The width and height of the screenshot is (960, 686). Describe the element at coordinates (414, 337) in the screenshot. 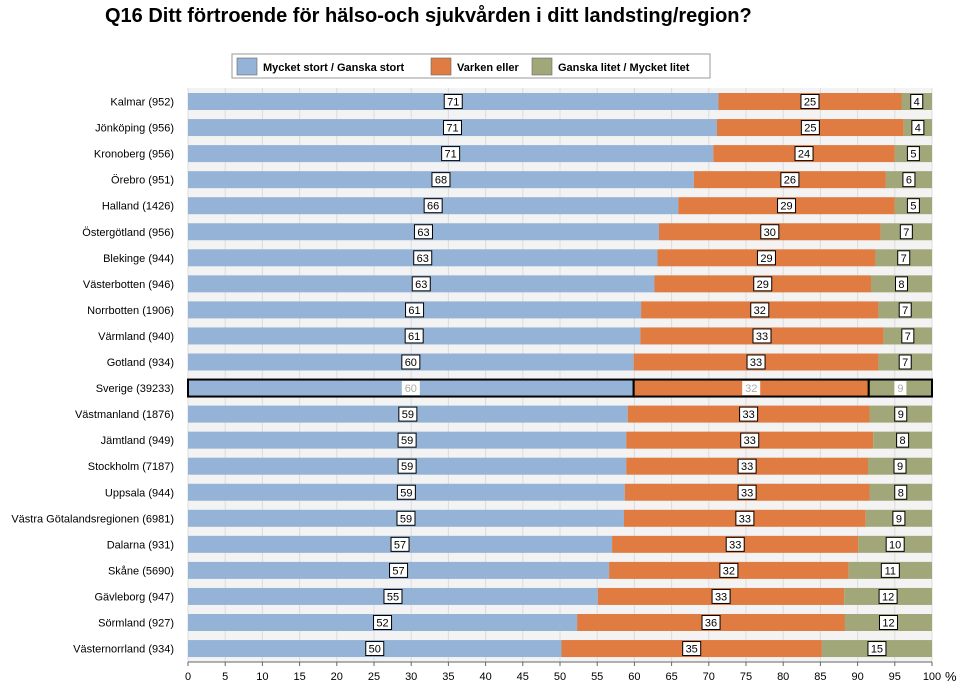

I see `data-label-varmland-940-mycket-stort-ganska-stort: 61` at that location.